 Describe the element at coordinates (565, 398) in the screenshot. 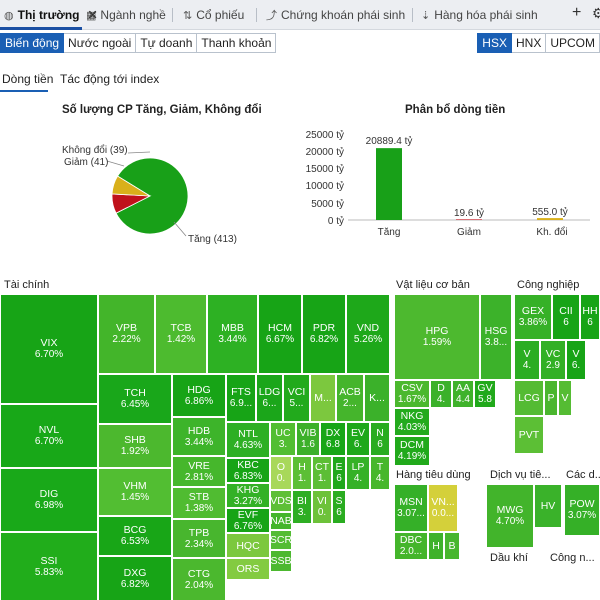

I see `treemap-cell-v: V` at that location.